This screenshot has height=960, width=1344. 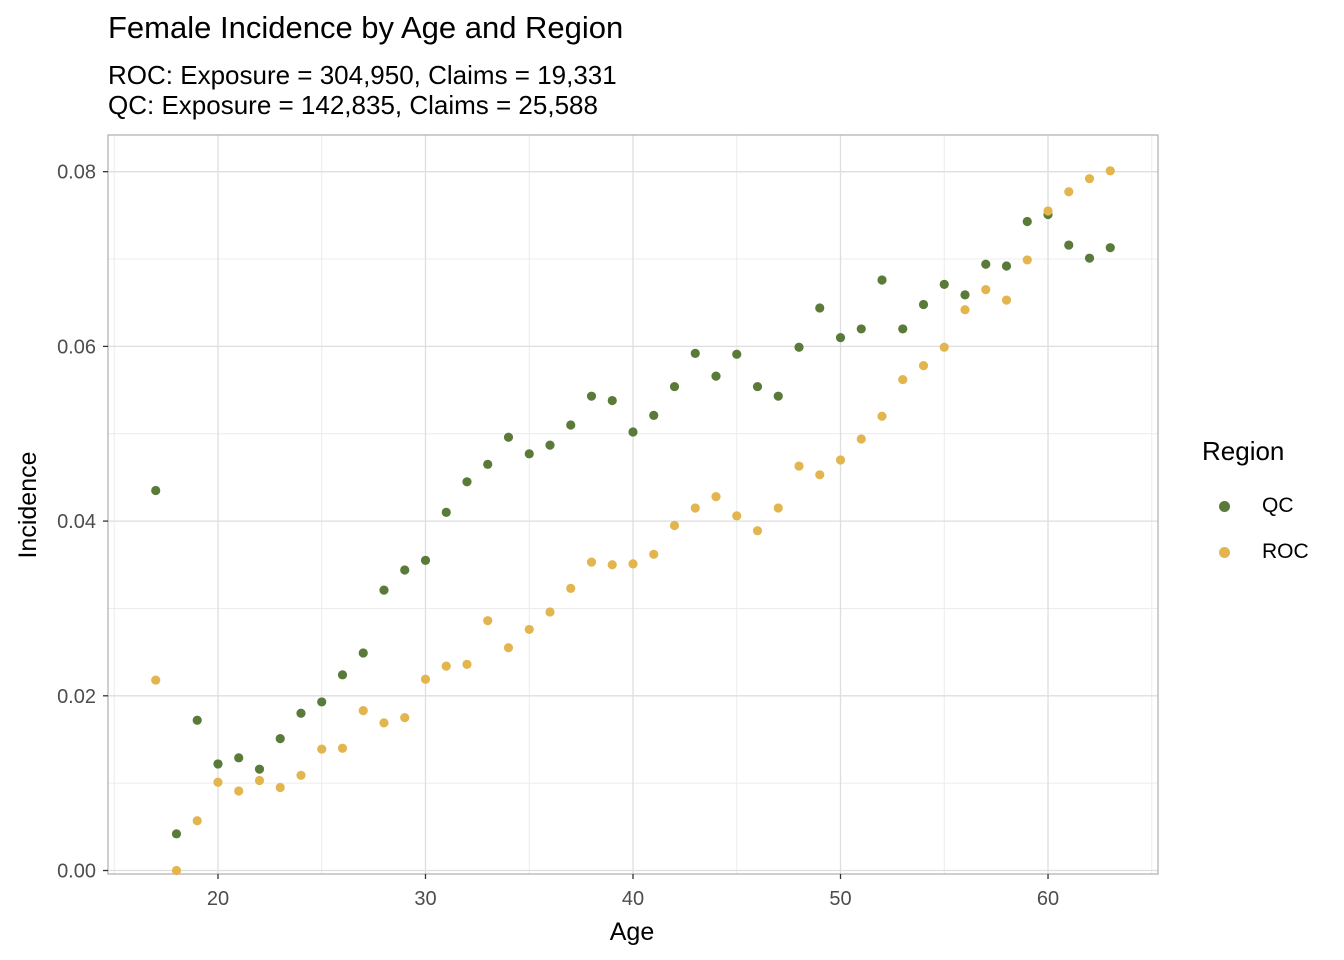 What do you see at coordinates (1048, 899) in the screenshot?
I see `x-tick-label: 60` at bounding box center [1048, 899].